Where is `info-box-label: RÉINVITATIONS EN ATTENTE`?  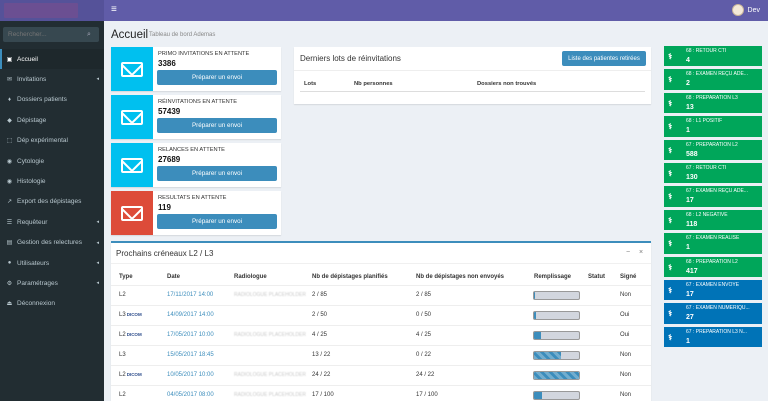 info-box-label: RÉINVITATIONS EN ATTENTE is located at coordinates (197, 102).